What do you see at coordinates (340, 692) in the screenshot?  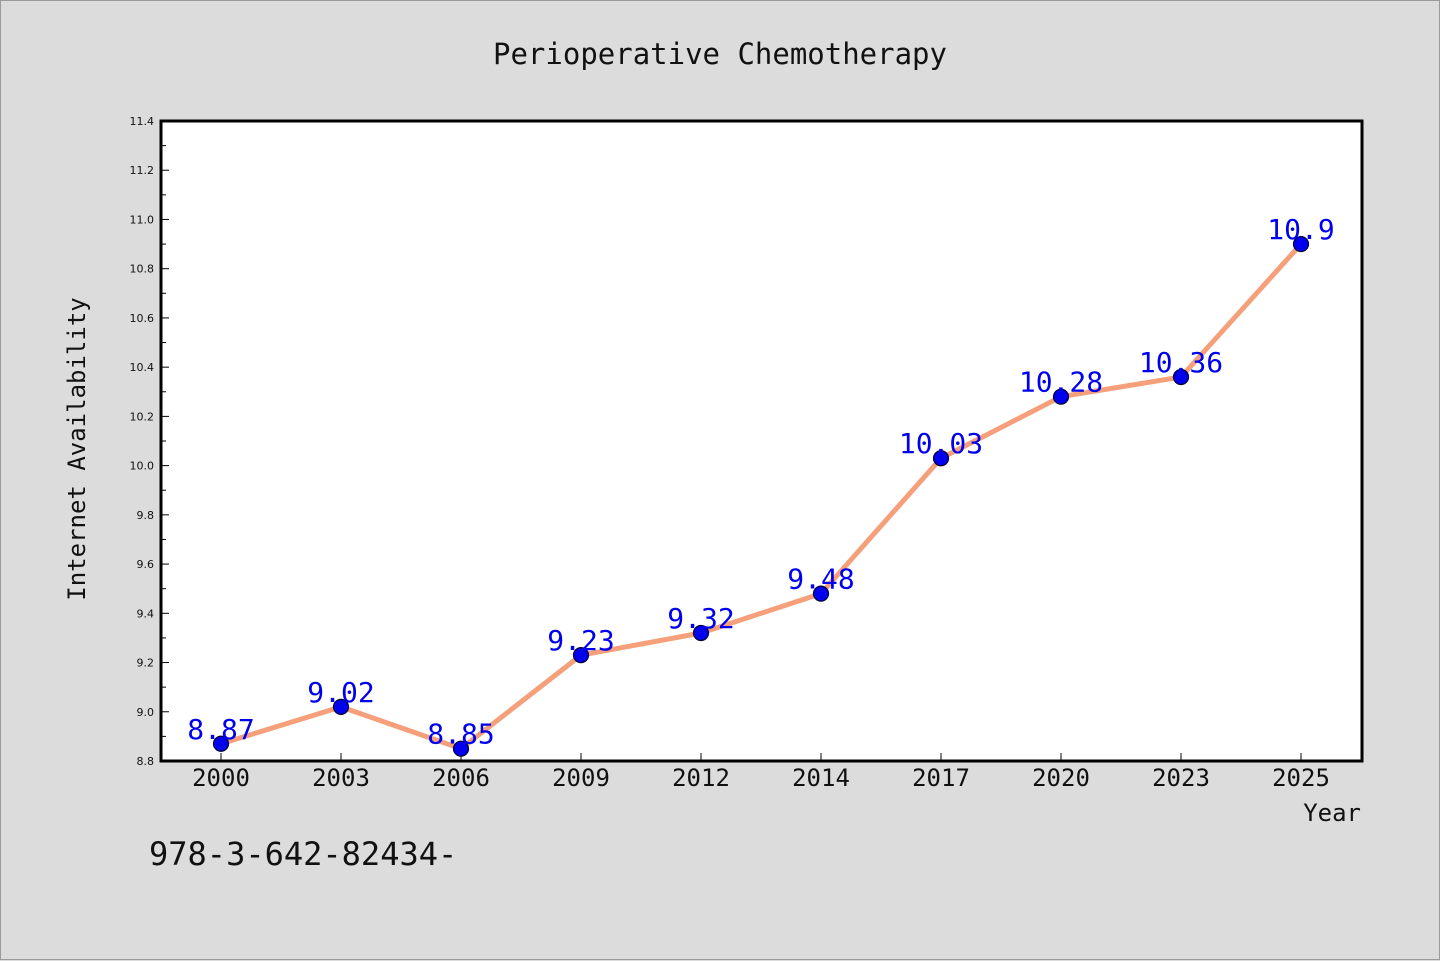 I see `data-label: 9.02` at bounding box center [340, 692].